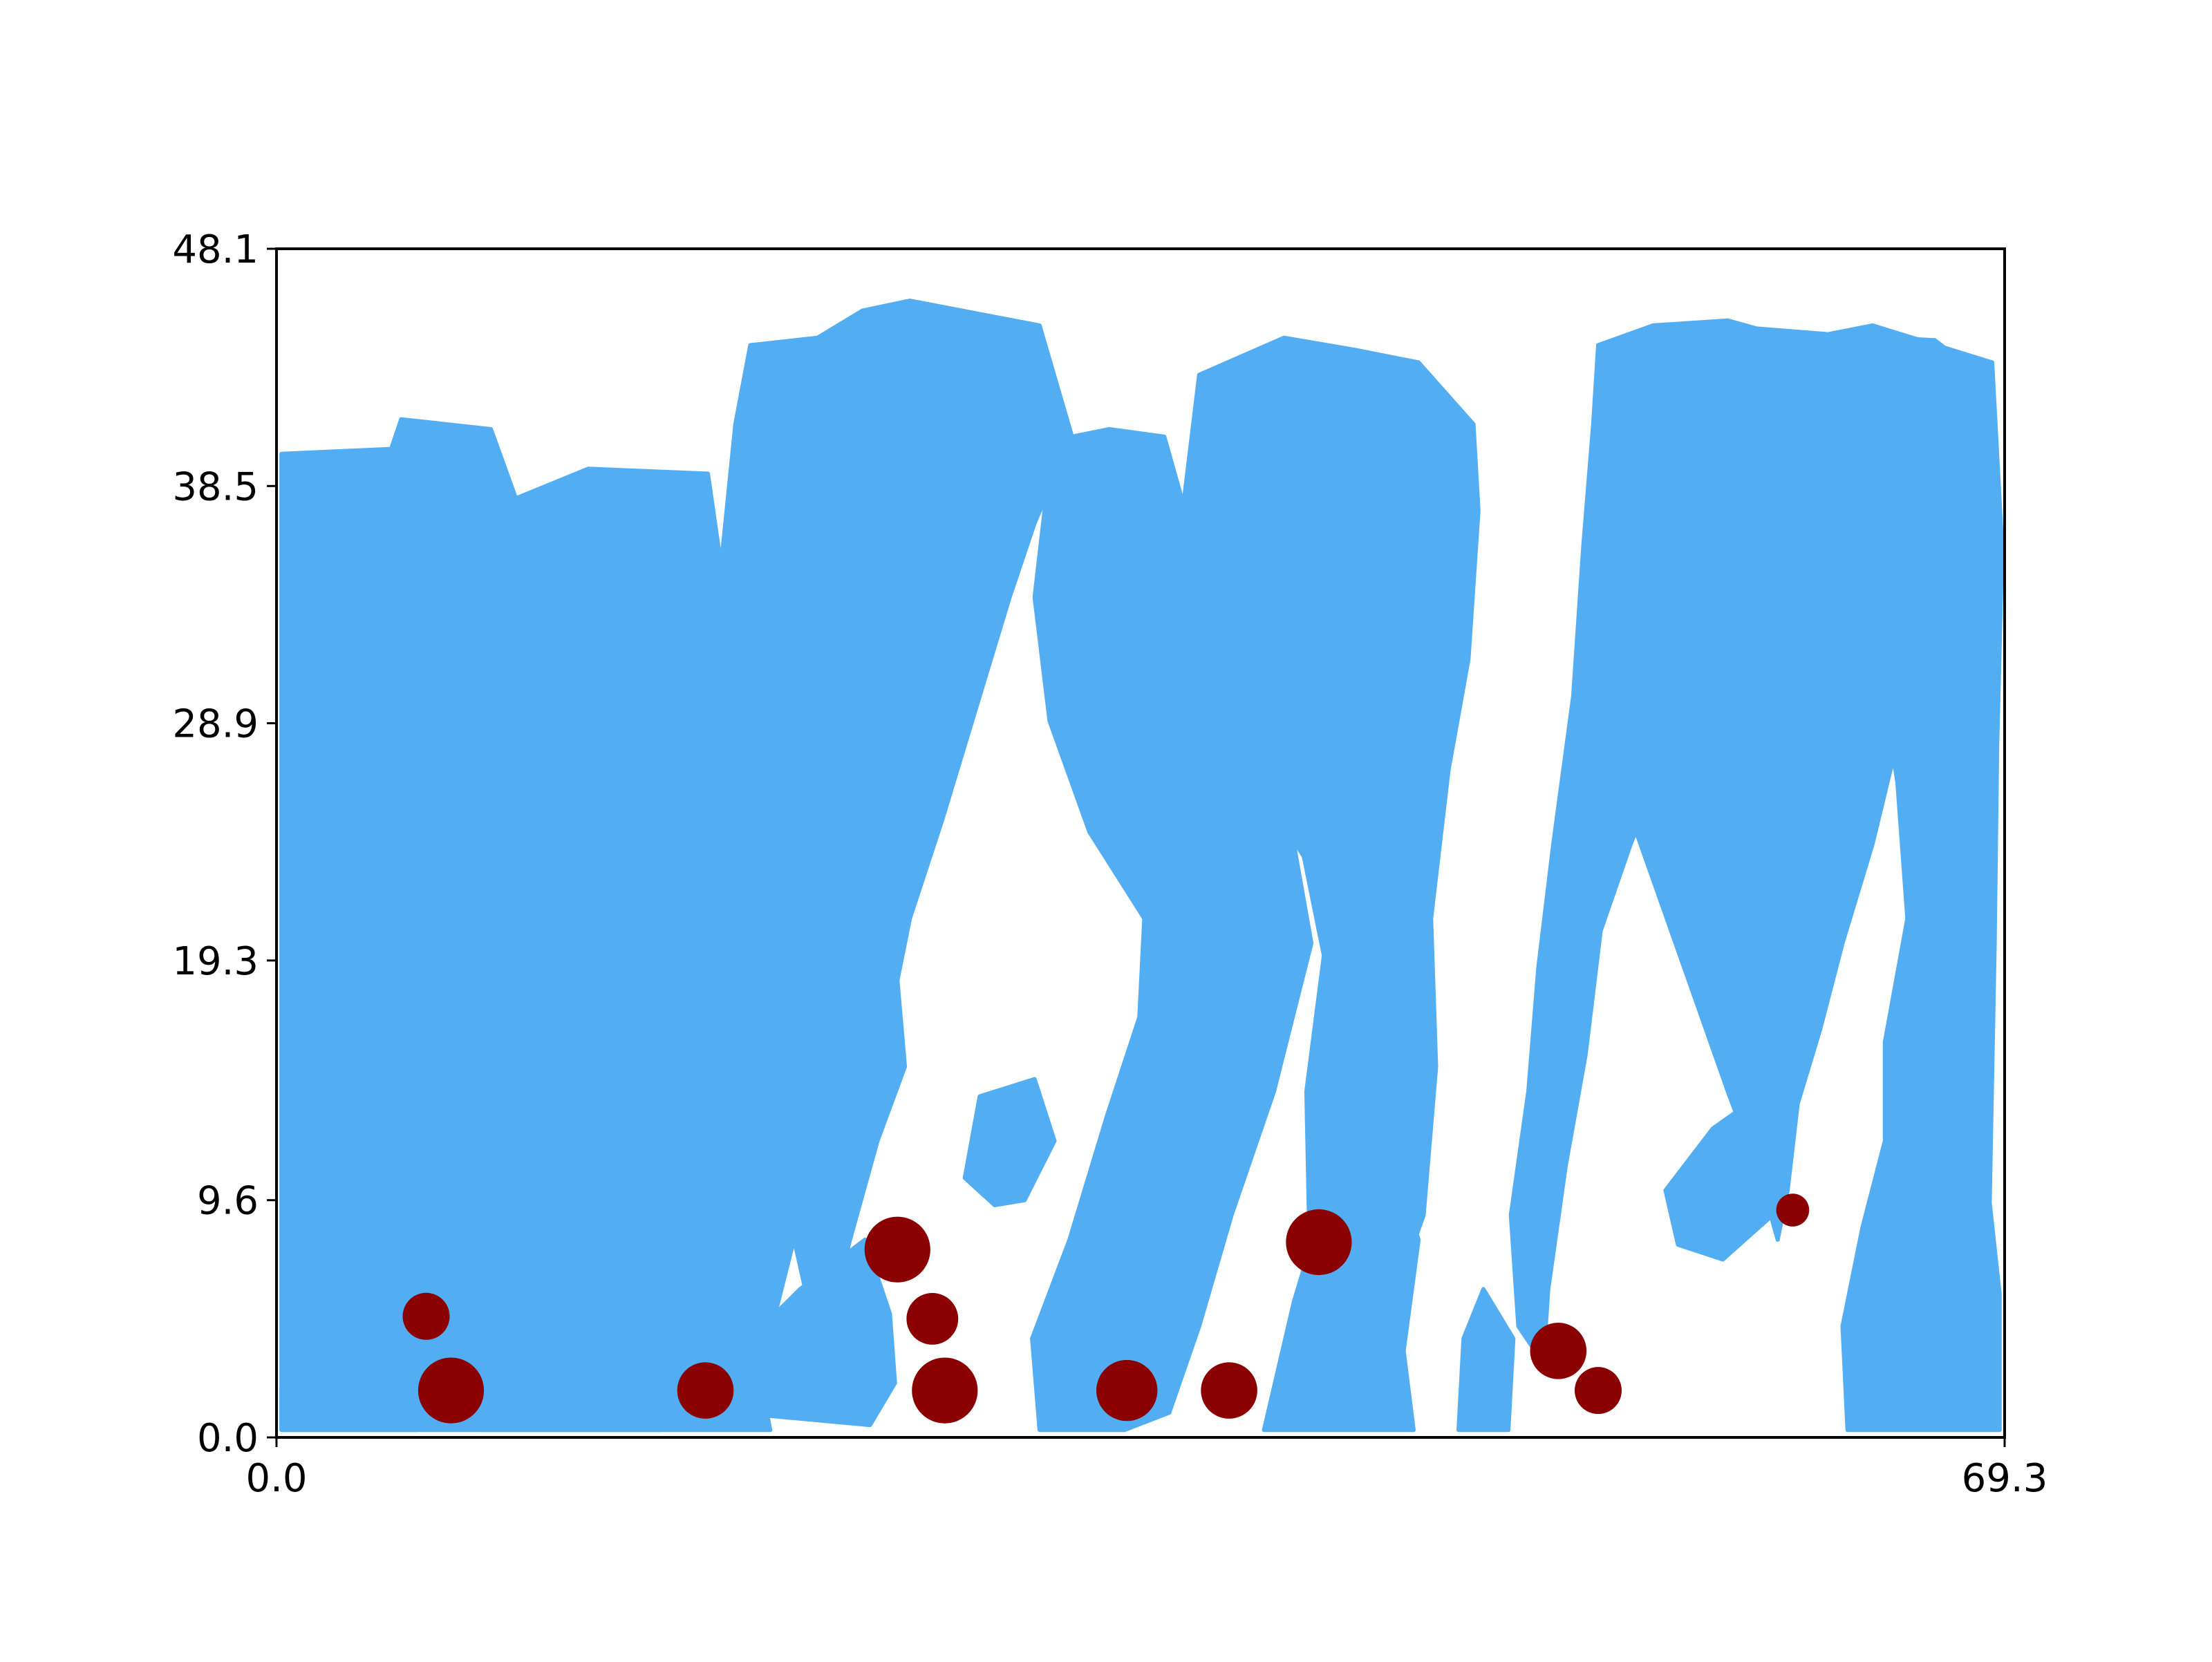 Image resolution: width=2212 pixels, height=1662 pixels. What do you see at coordinates (228, 1438) in the screenshot?
I see `y-tick-label-1: 0.0` at bounding box center [228, 1438].